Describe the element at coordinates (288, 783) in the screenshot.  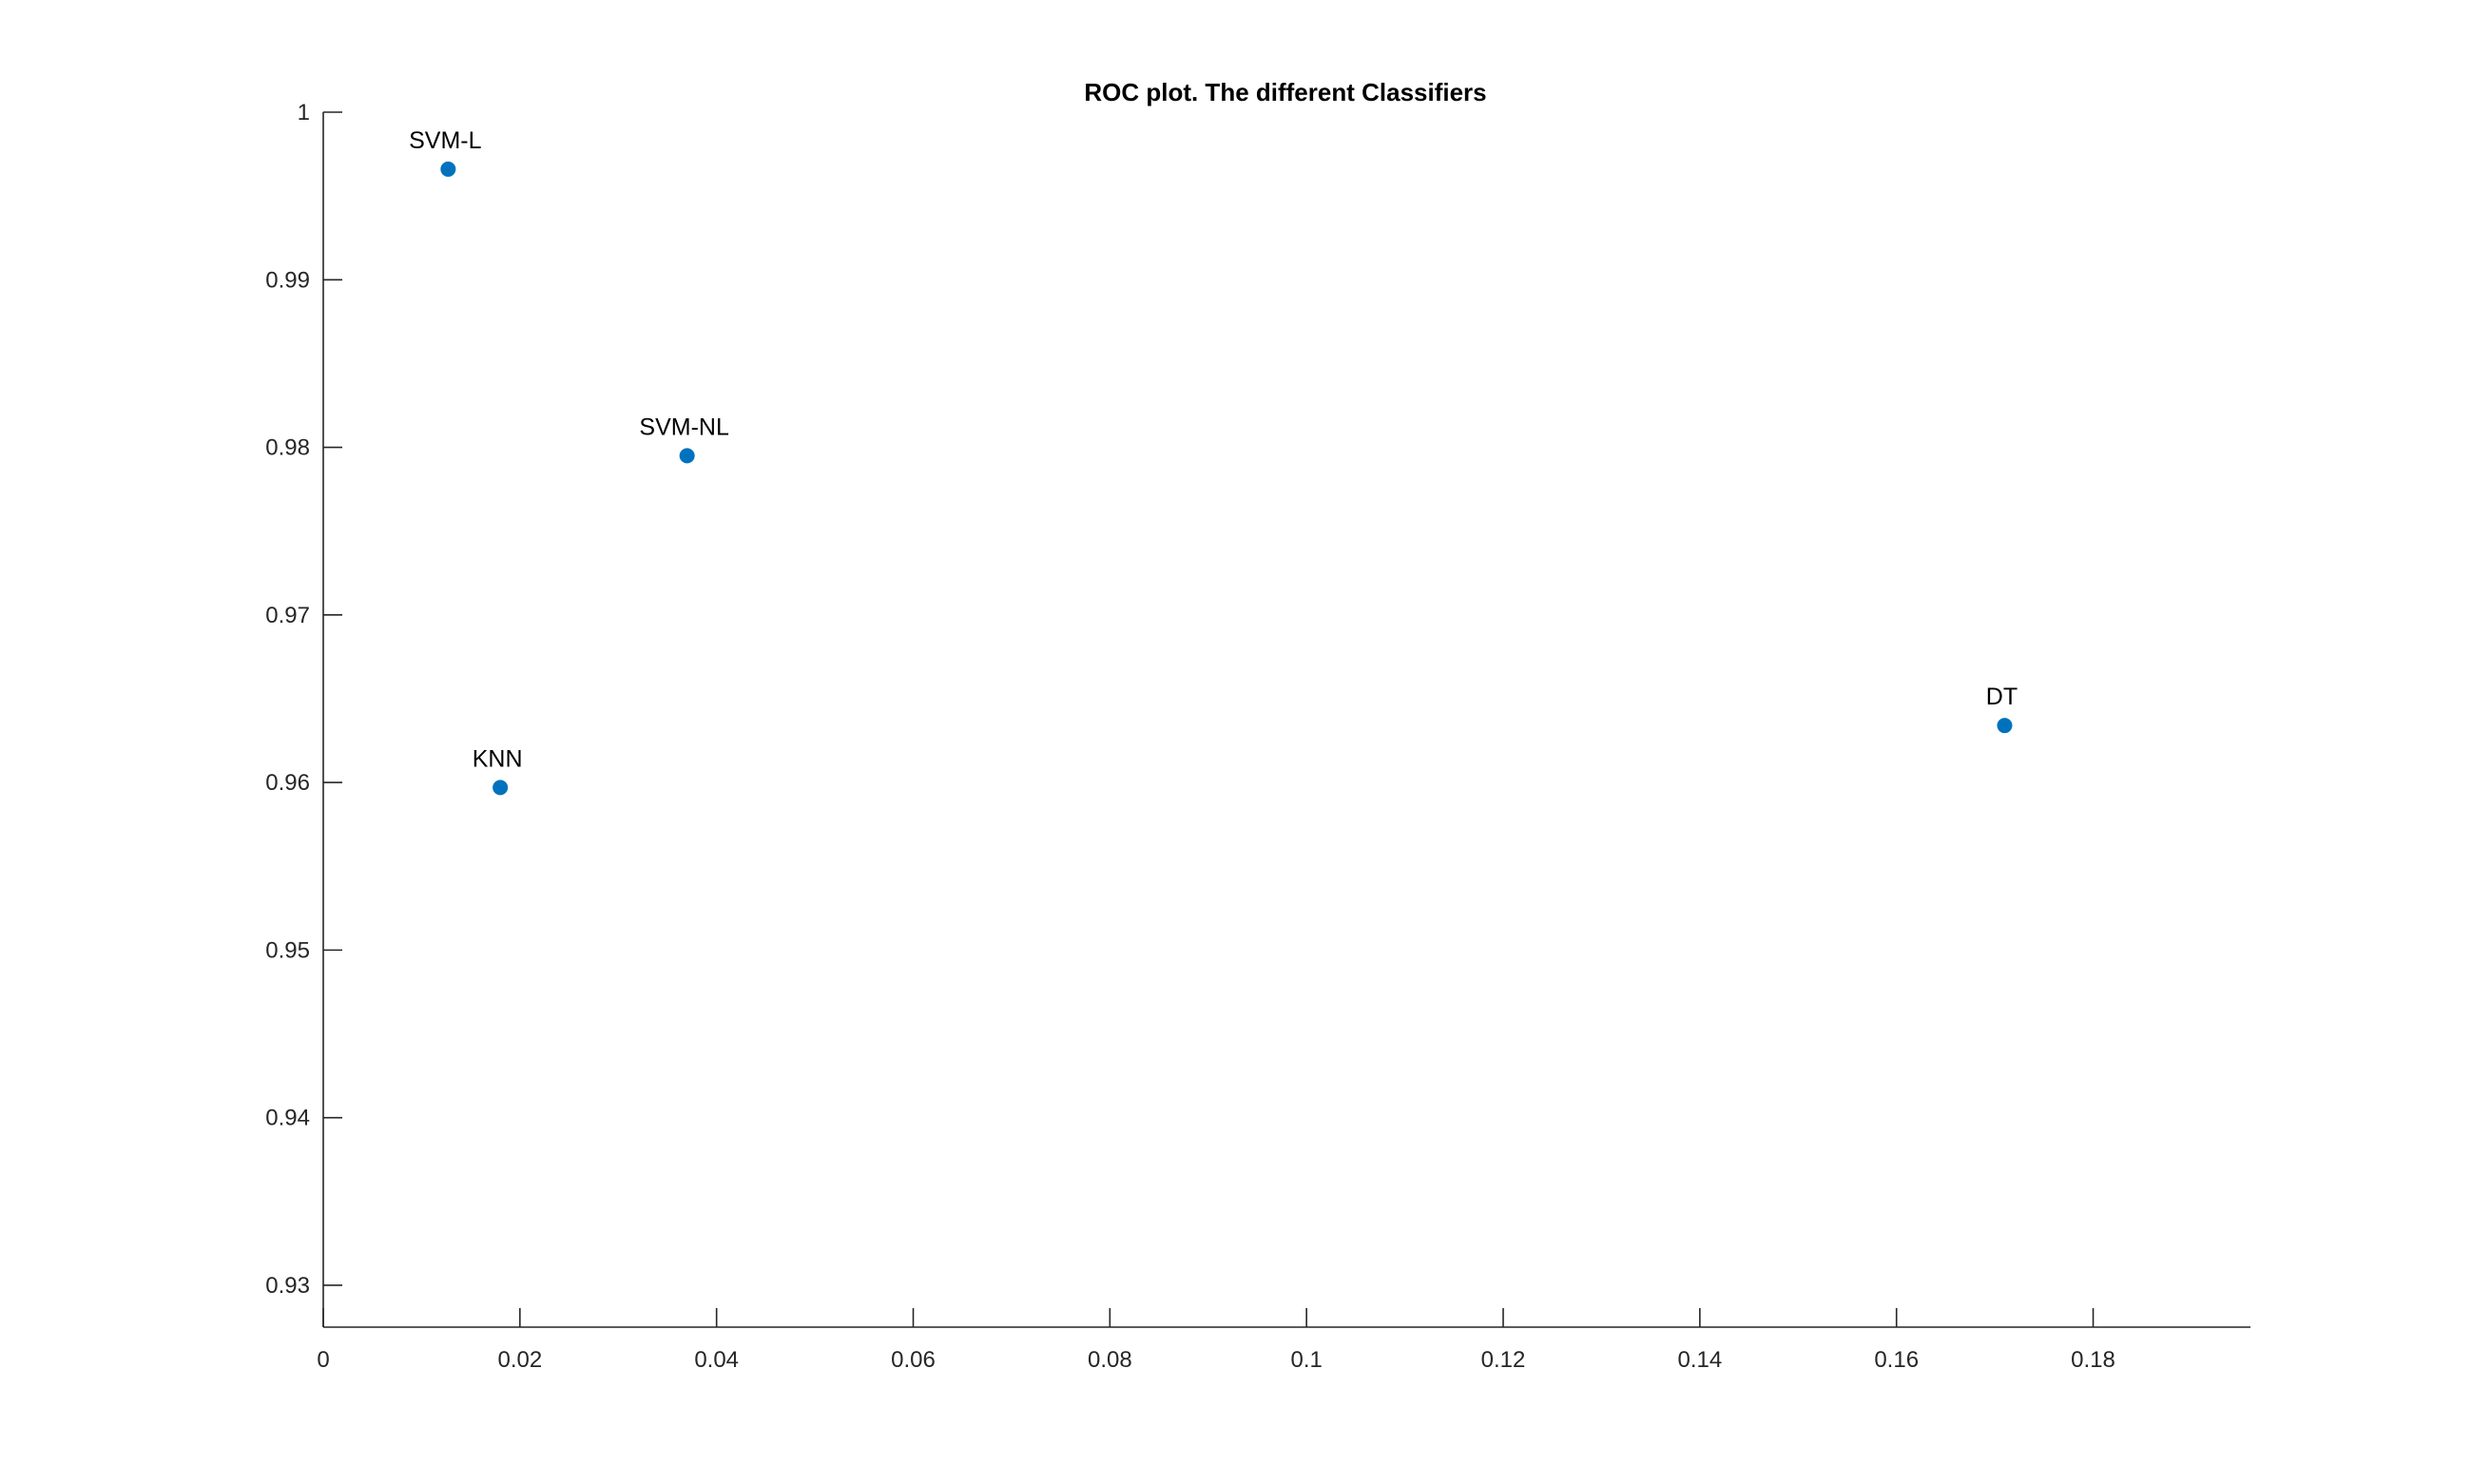
I see `y-tick-label: 0.96` at that location.